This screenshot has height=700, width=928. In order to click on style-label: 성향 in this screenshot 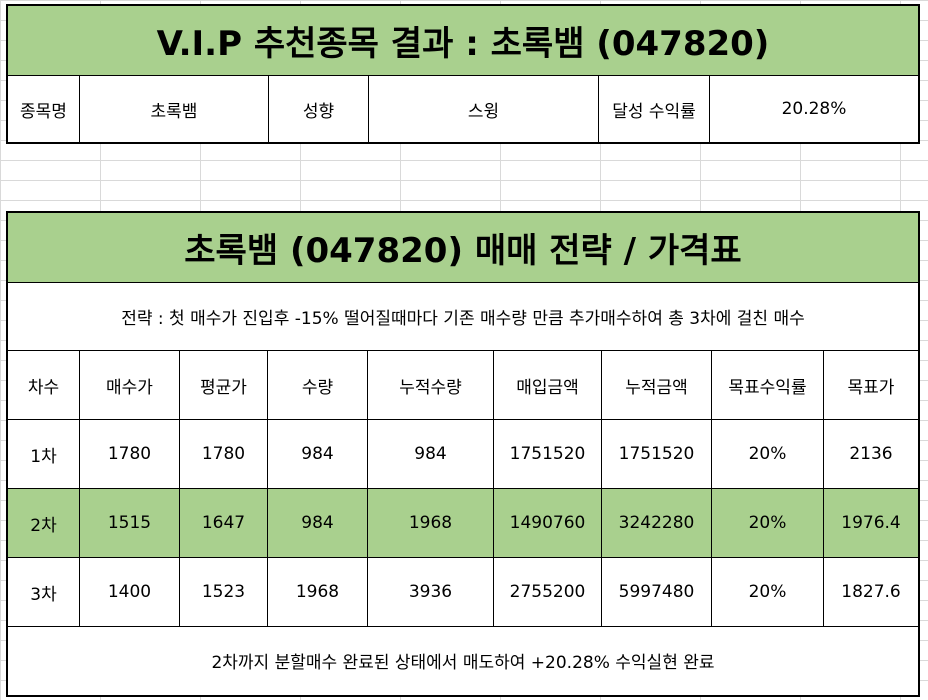, I will do `click(319, 109)`.